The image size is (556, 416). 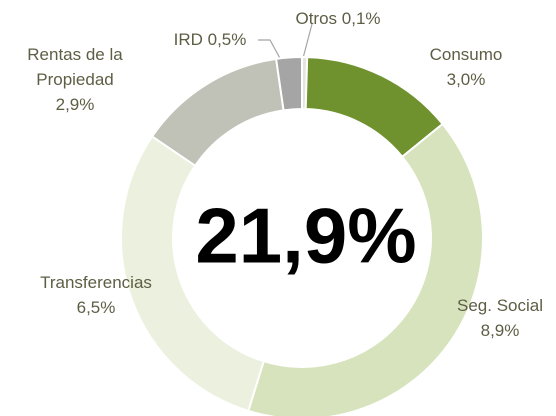 What do you see at coordinates (316, 18) in the screenshot?
I see `category-label: Otros` at bounding box center [316, 18].